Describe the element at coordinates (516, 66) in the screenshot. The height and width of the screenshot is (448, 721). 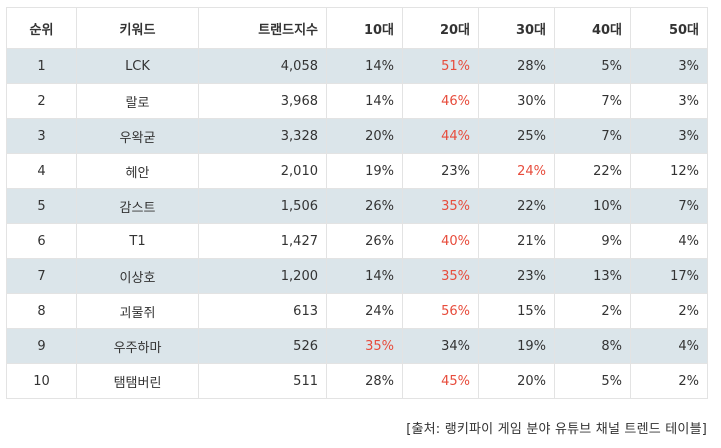
I see `cell-age-30s: 28%` at that location.